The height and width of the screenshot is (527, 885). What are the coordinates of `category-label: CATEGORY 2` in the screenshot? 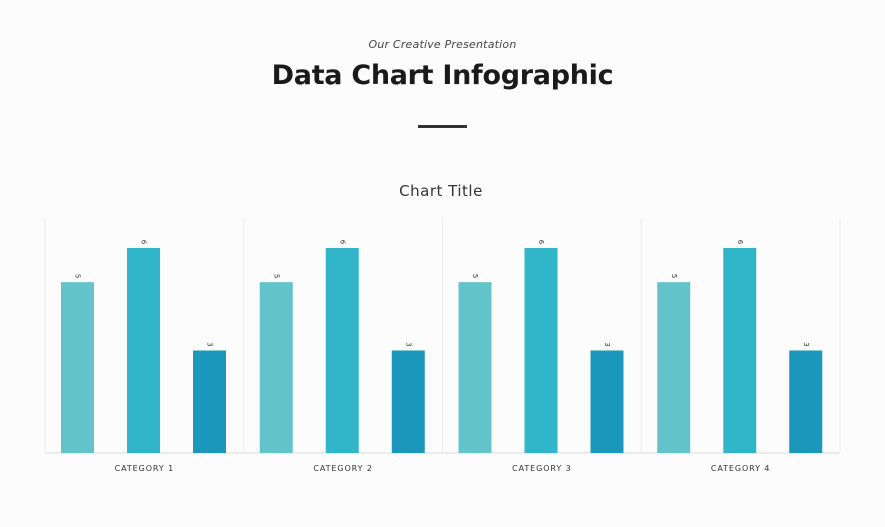 It's located at (342, 468).